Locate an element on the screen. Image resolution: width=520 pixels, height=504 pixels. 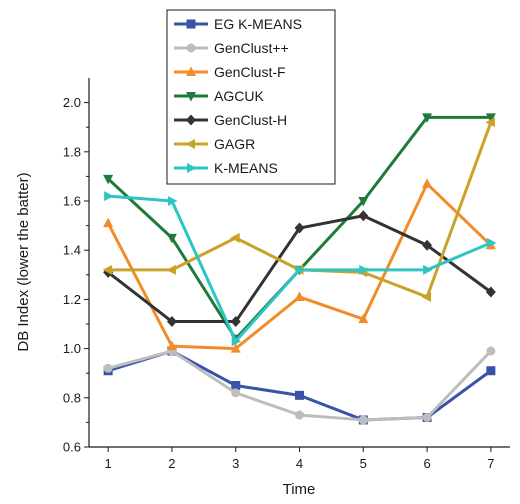
x-tick-label: 2 is located at coordinates (171, 463).